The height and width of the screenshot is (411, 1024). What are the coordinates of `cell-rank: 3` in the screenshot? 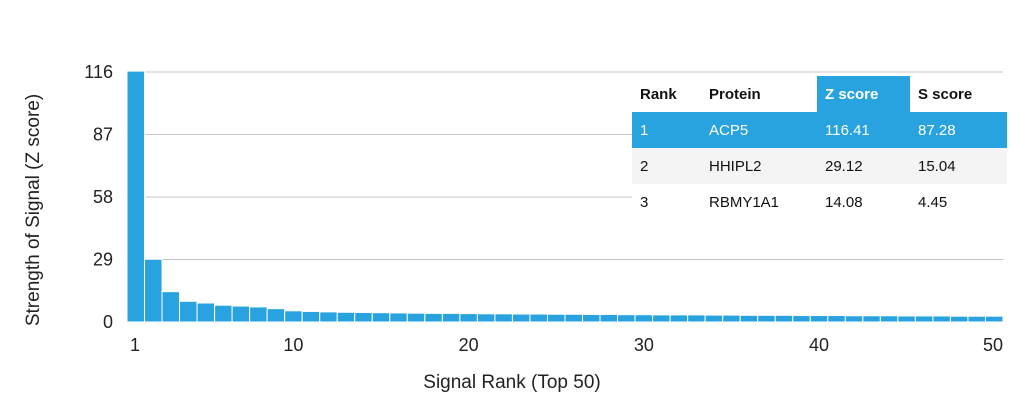 It's located at (666, 202).